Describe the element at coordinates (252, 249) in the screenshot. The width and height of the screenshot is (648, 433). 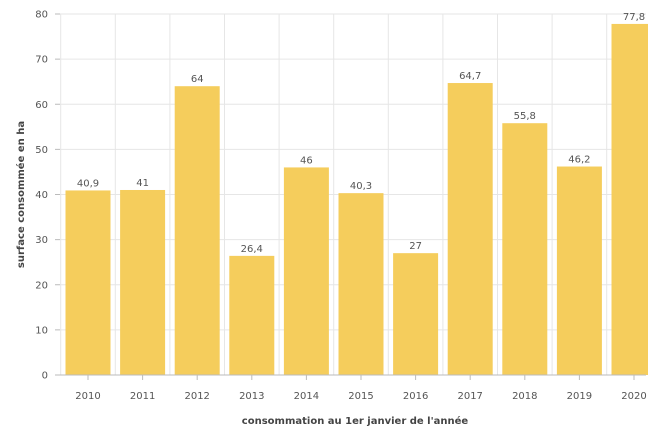
I see `bar-value-label: 26,4` at that location.